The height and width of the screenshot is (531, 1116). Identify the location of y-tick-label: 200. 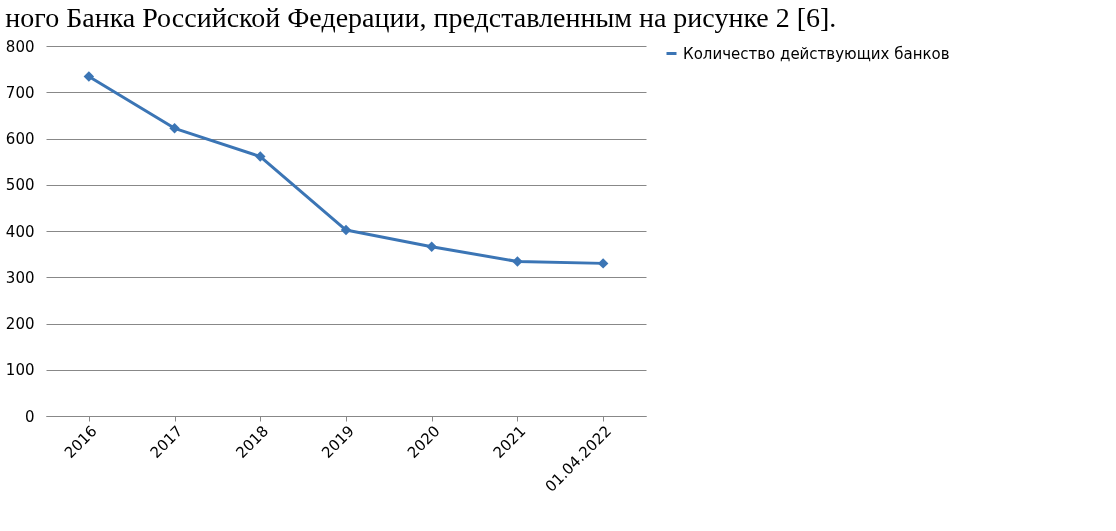
(20, 324).